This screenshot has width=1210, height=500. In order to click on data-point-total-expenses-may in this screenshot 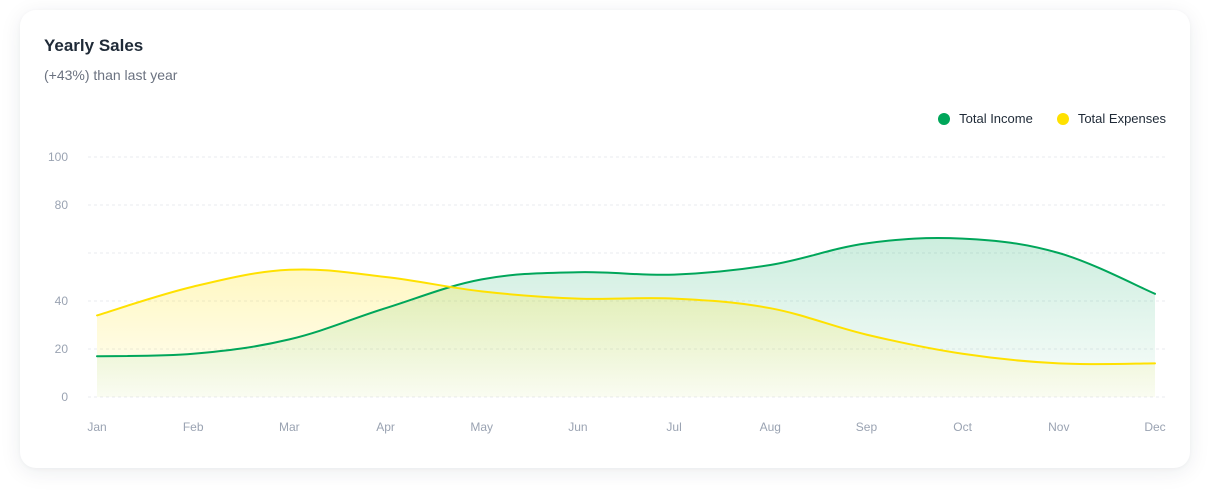, I will do `click(482, 291)`.